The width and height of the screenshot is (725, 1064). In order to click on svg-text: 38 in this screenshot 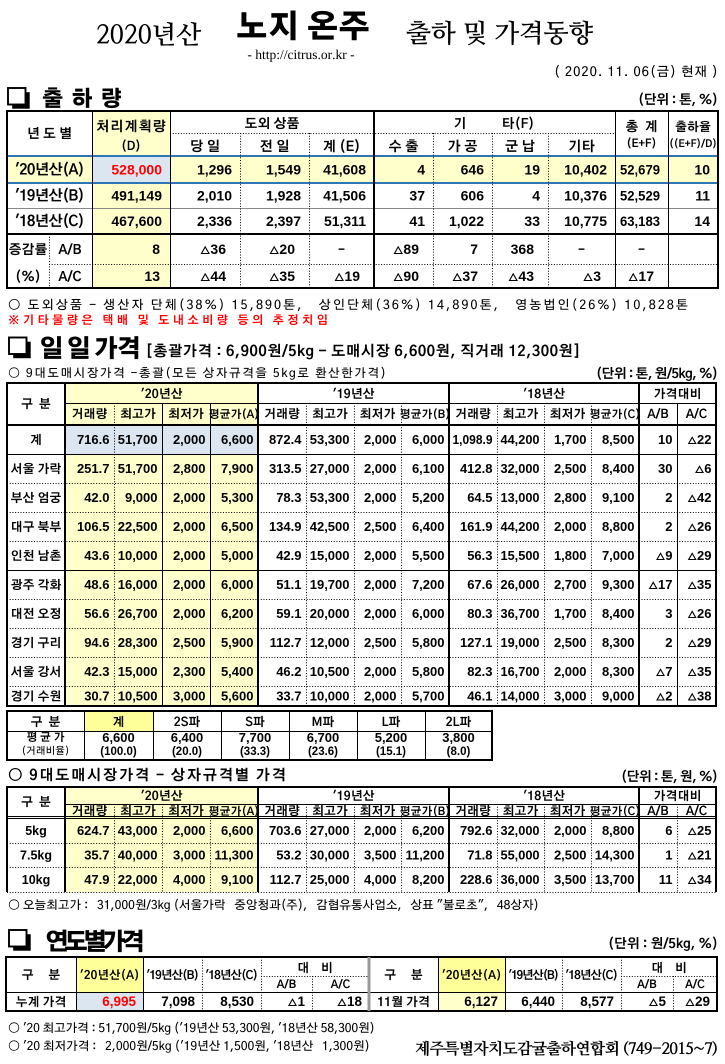, I will do `click(704, 696)`.